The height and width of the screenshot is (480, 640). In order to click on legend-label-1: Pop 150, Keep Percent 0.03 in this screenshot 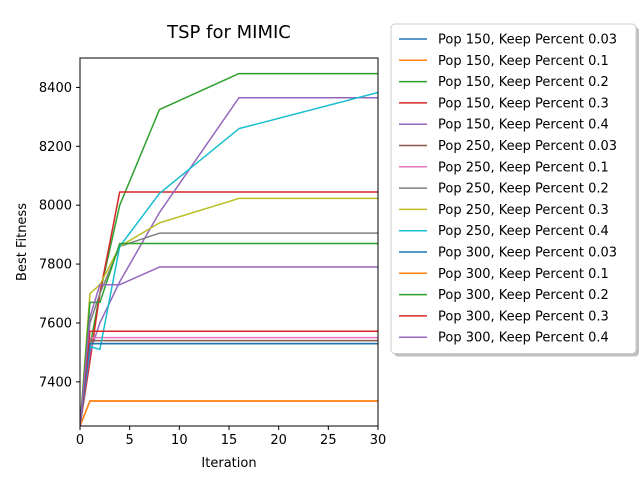, I will do `click(527, 40)`.